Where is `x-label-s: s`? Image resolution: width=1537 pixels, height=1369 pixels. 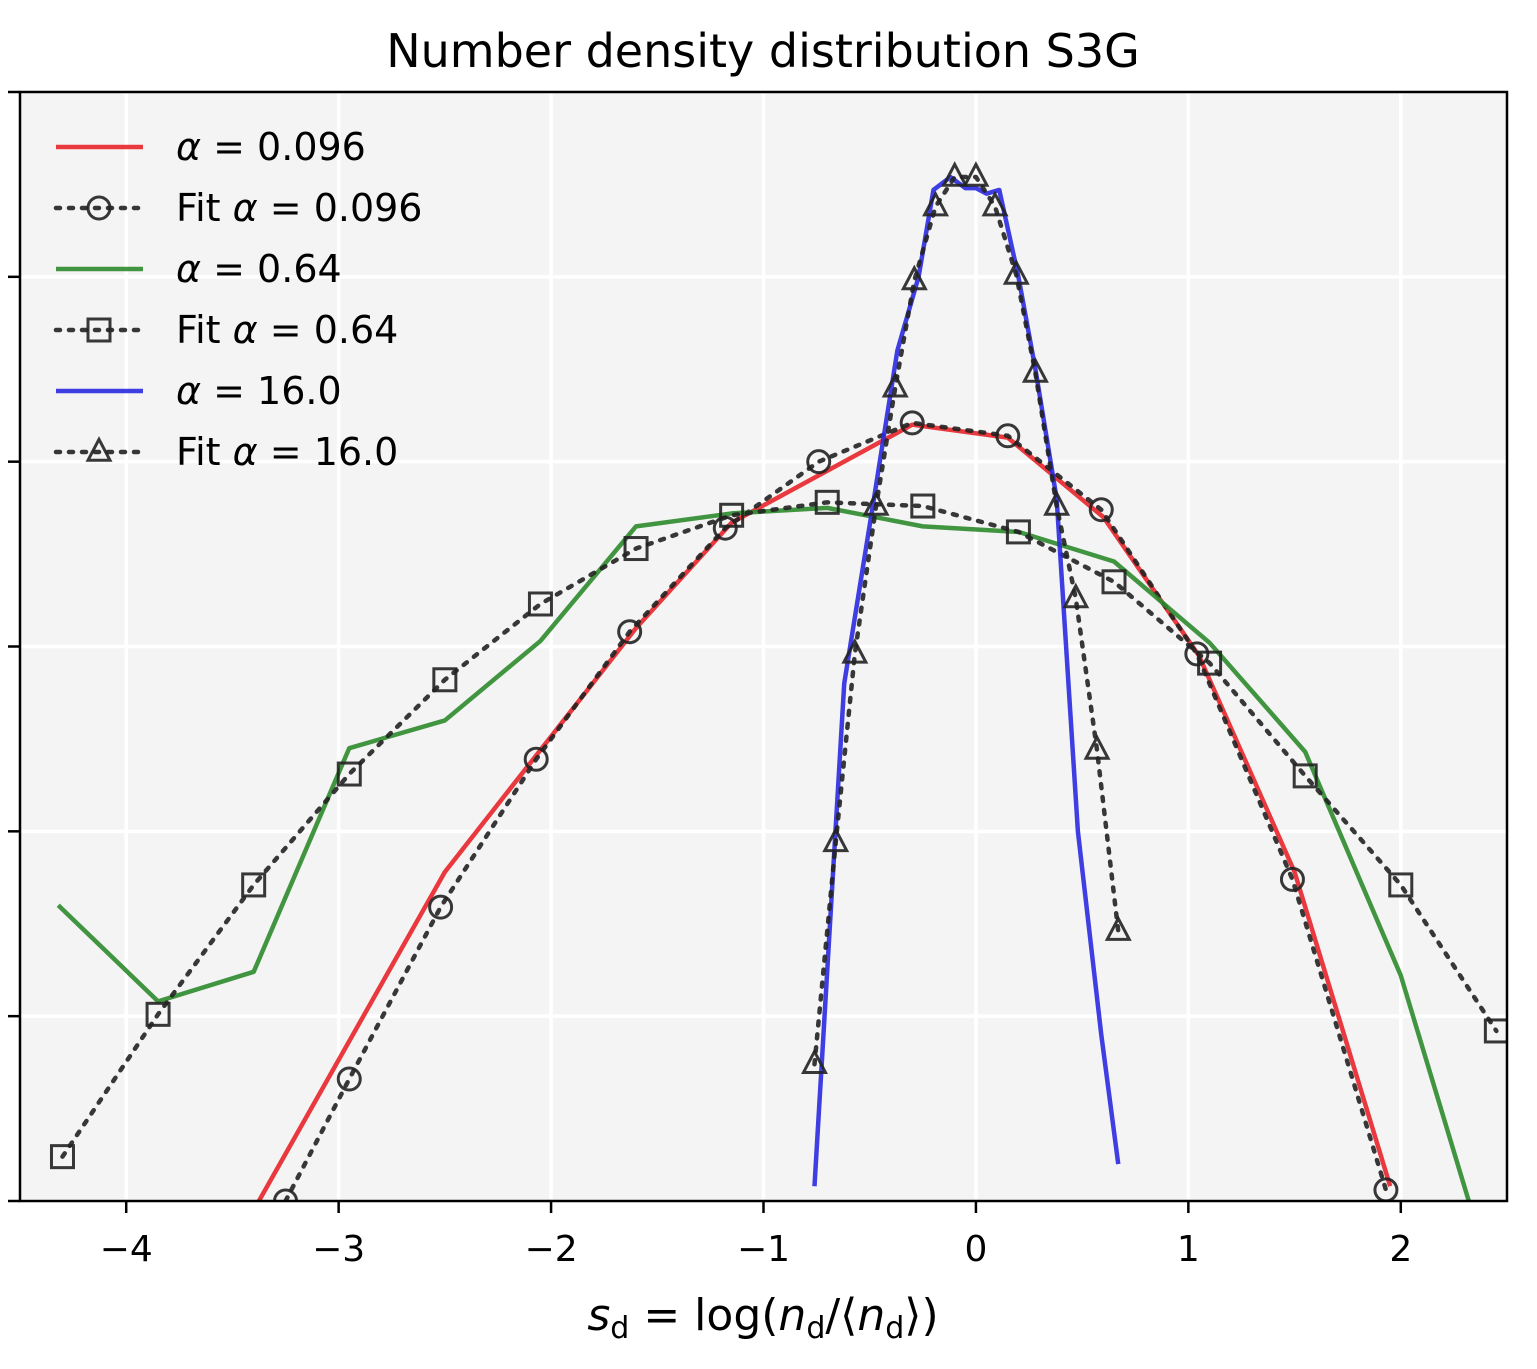 x-label-s: s is located at coordinates (598, 1315).